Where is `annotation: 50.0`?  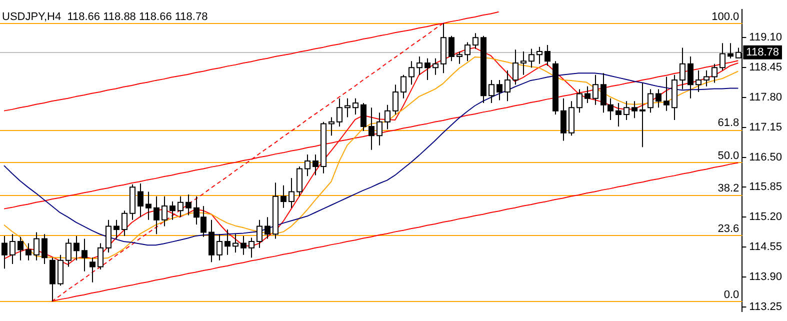 annotation: 50.0 is located at coordinates (729, 156).